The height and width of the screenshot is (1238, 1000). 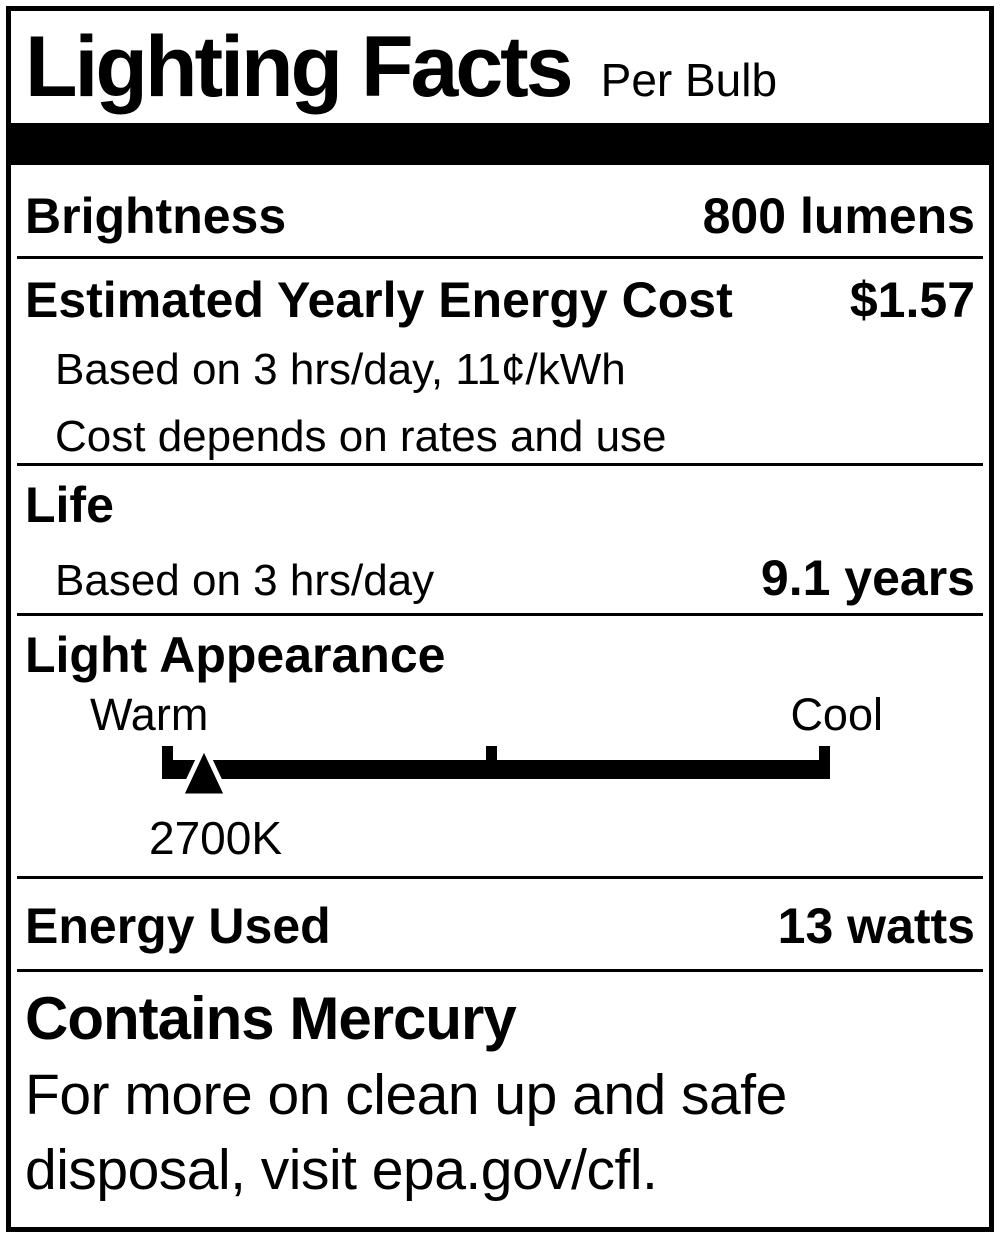 I want to click on scale-labels-row: Warm Cool, so click(x=500, y=714).